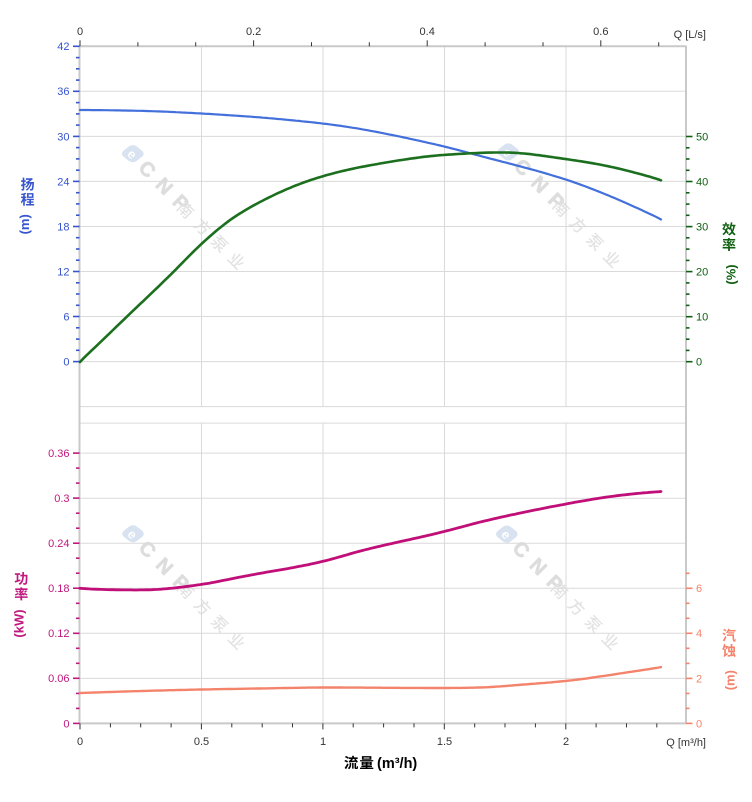 This screenshot has height=802, width=752. What do you see at coordinates (19, 623) in the screenshot?
I see `svg-text: (kW)` at bounding box center [19, 623].